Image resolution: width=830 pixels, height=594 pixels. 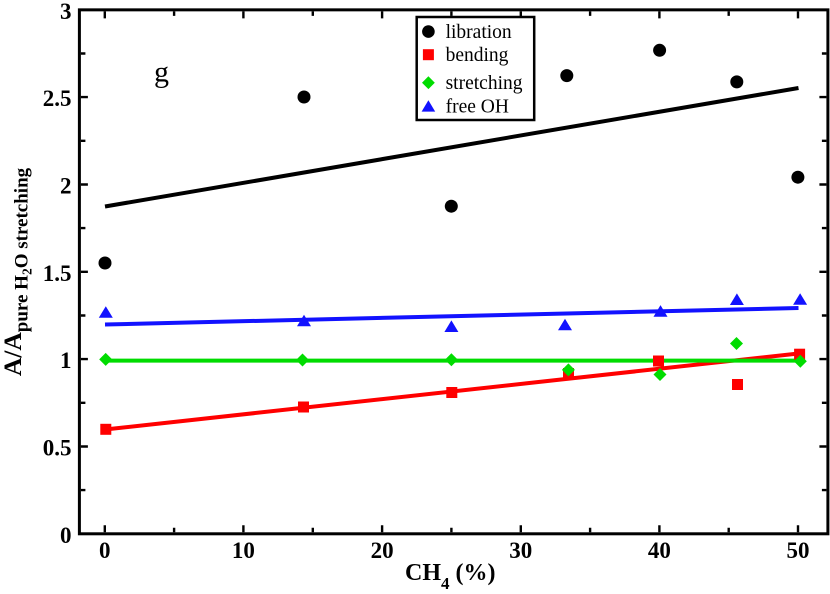 What do you see at coordinates (243, 550) in the screenshot?
I see `svg-text: 10` at bounding box center [243, 550].